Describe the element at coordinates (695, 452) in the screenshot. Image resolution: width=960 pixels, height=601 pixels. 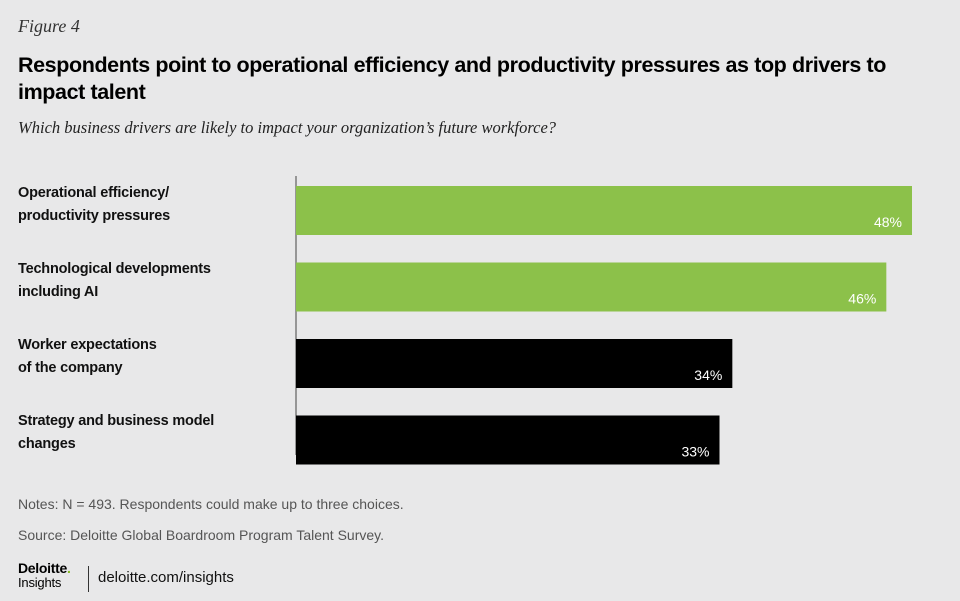
I see `bar-value-label-3: 33%` at that location.